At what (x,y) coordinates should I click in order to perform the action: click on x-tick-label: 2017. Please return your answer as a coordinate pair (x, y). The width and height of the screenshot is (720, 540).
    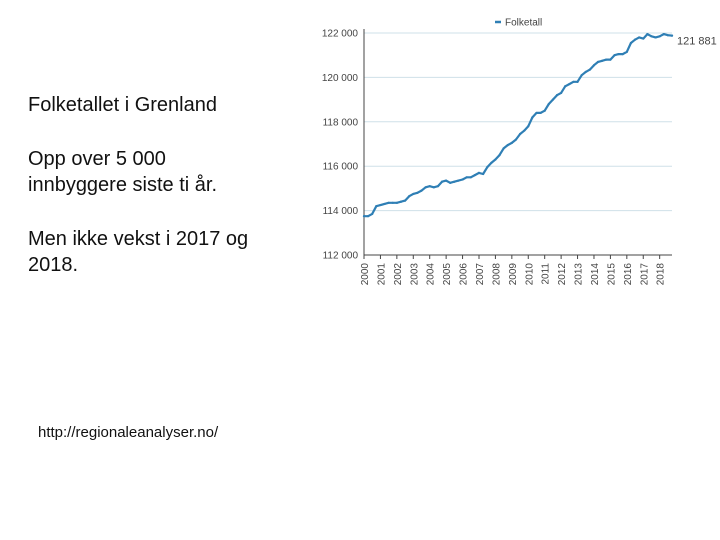
    Looking at the image, I should click on (644, 274).